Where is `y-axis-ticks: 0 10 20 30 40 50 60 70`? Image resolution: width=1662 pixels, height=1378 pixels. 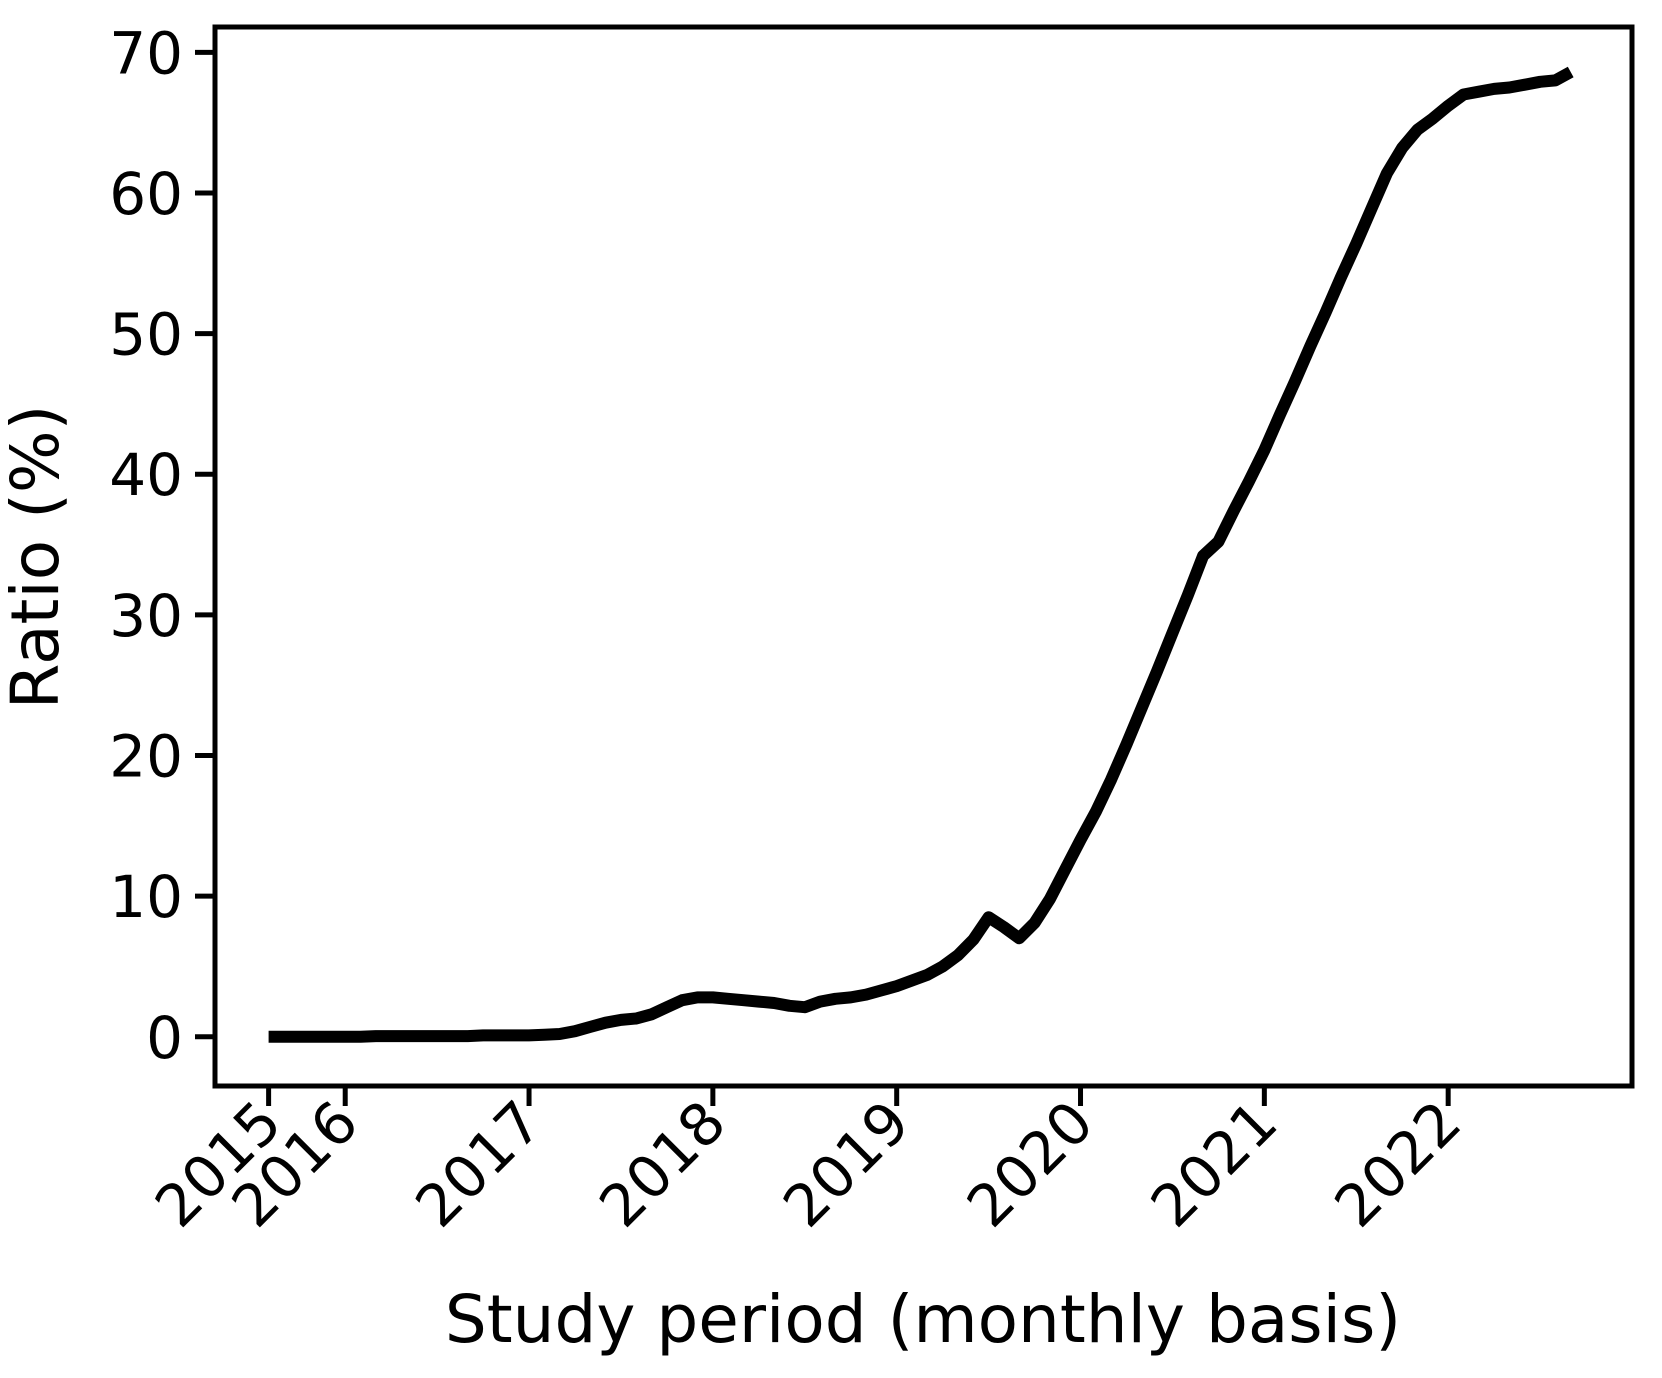 y-axis-ticks: 0 10 20 30 40 50 60 70 is located at coordinates (162, 545).